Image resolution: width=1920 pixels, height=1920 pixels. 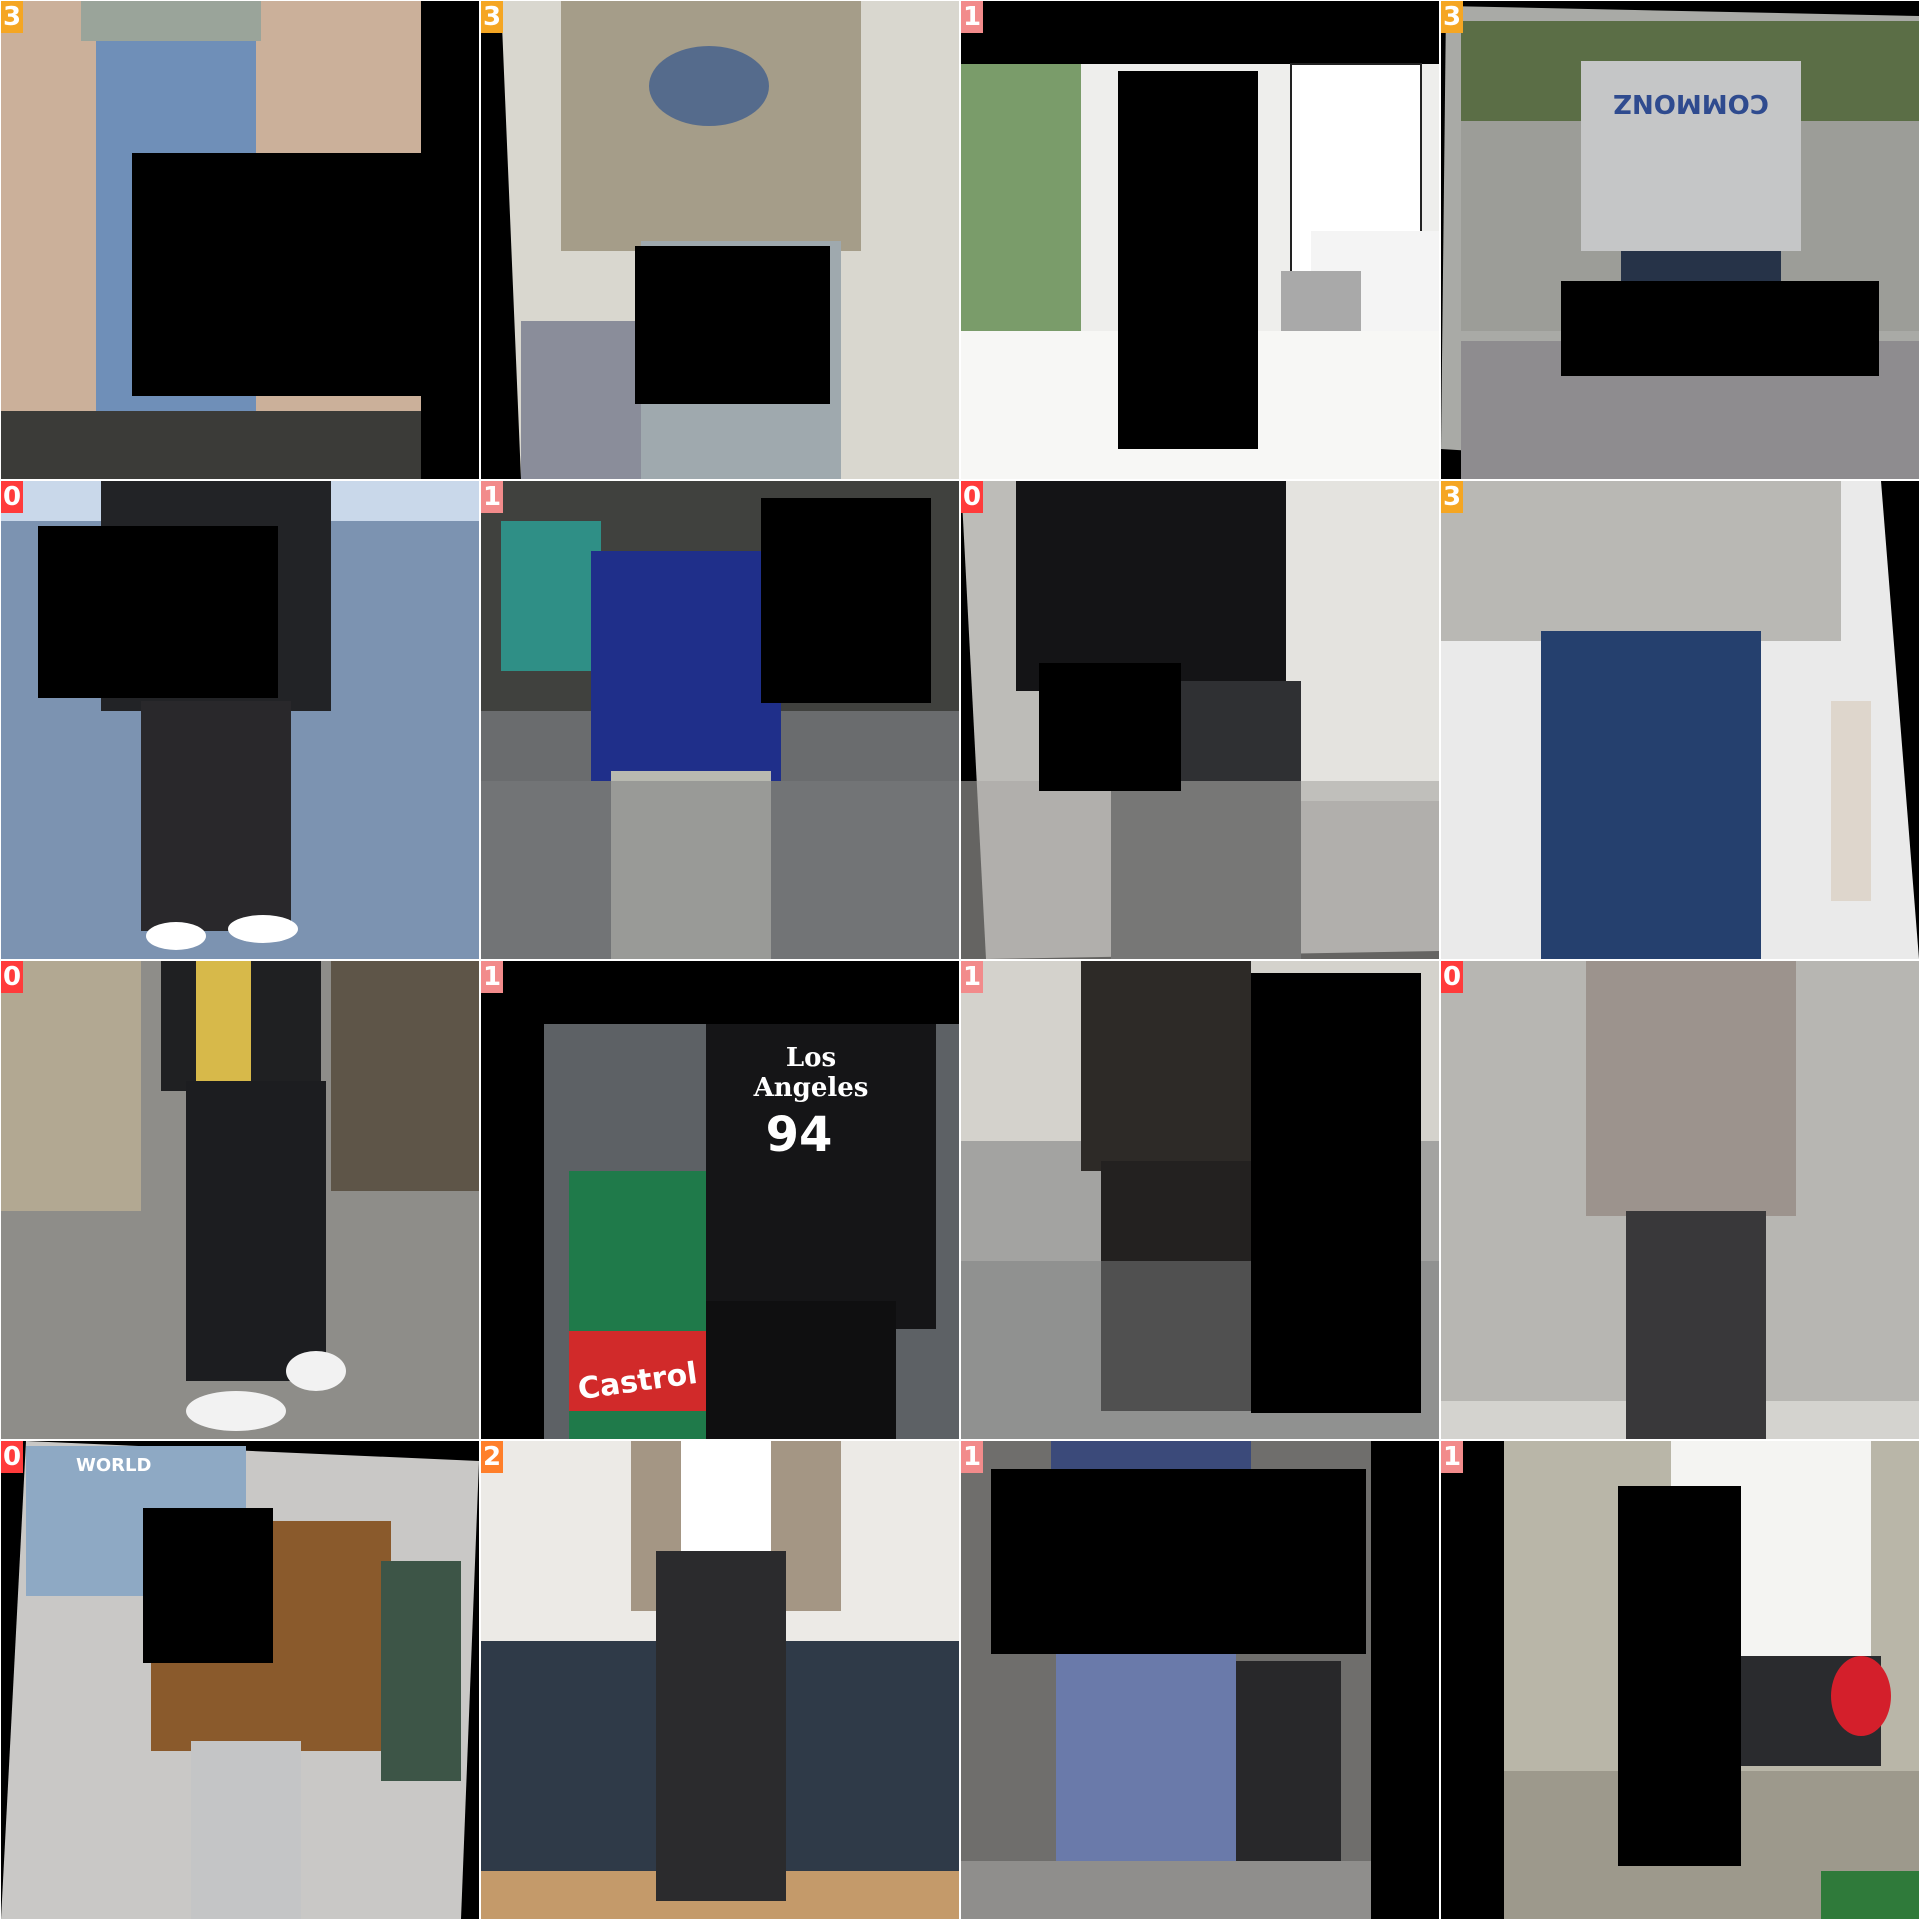 I want to click on photo-la-jersey-drum: Castrol Los Angeles 94, so click(x=720, y=1200).